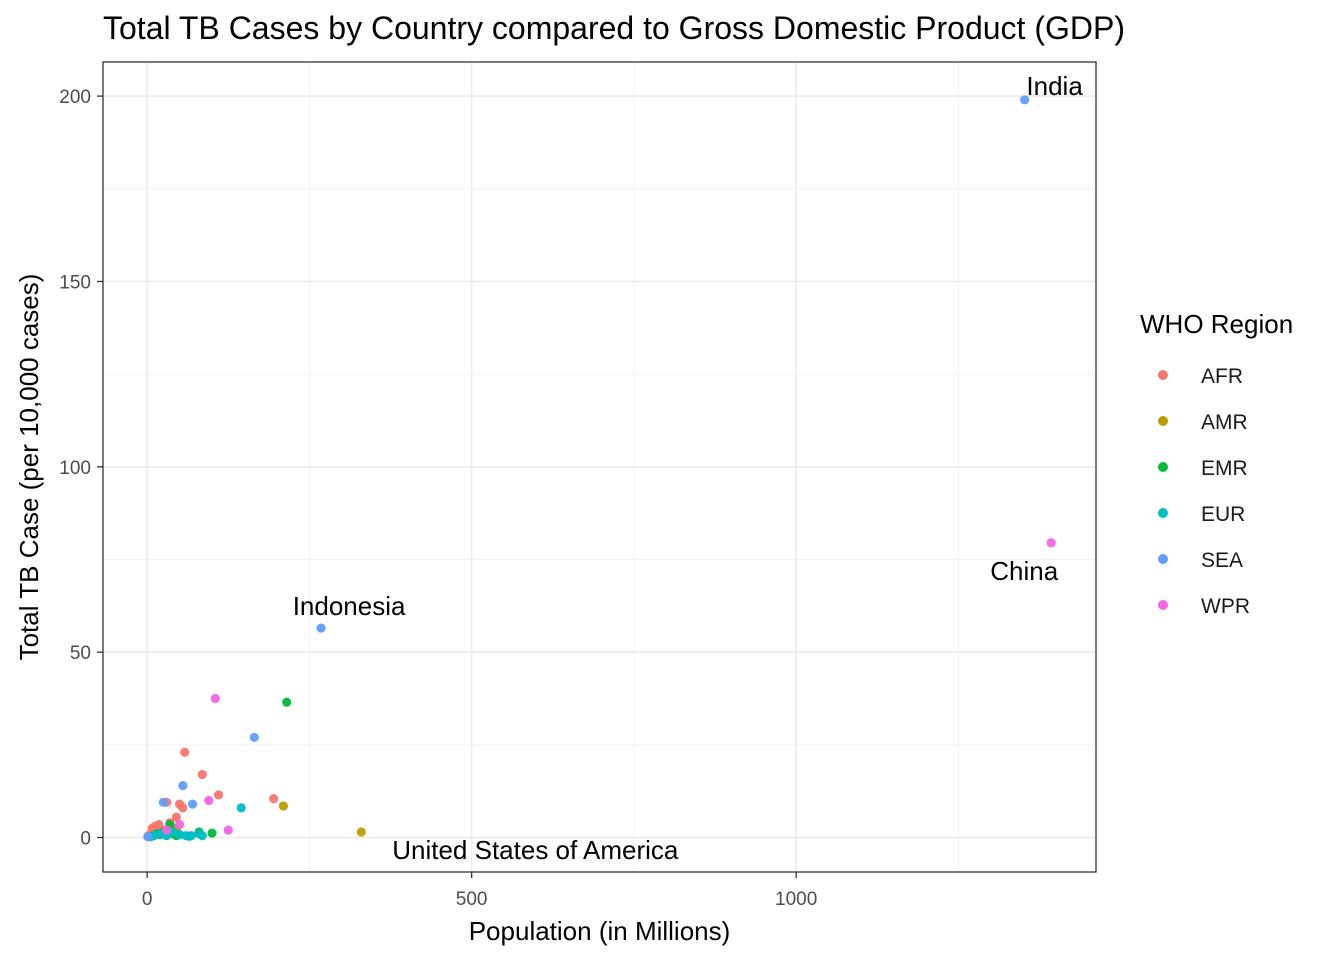 Image resolution: width=1344 pixels, height=960 pixels. What do you see at coordinates (85, 839) in the screenshot?
I see `y-tick-label: 0` at bounding box center [85, 839].